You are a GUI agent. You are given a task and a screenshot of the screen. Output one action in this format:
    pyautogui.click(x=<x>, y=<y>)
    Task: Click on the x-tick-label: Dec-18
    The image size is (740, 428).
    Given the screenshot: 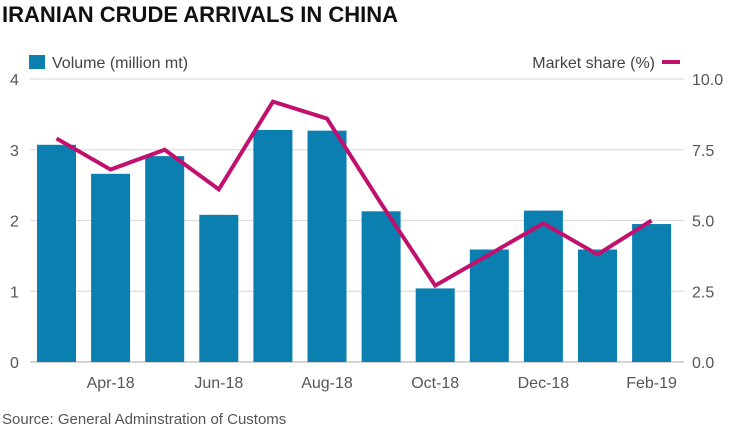 What is the action you would take?
    pyautogui.click(x=544, y=383)
    